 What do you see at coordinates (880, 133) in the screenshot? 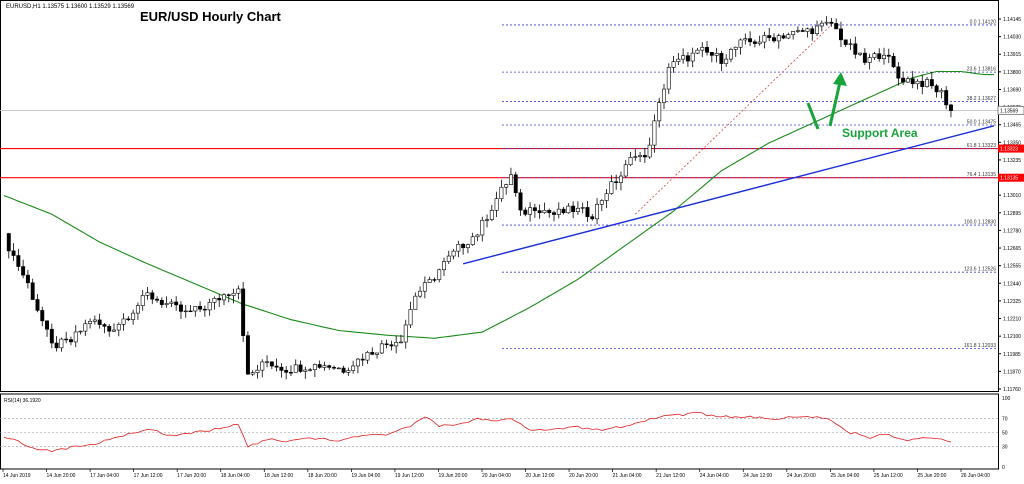
I see `support-area-label: Support Area` at bounding box center [880, 133].